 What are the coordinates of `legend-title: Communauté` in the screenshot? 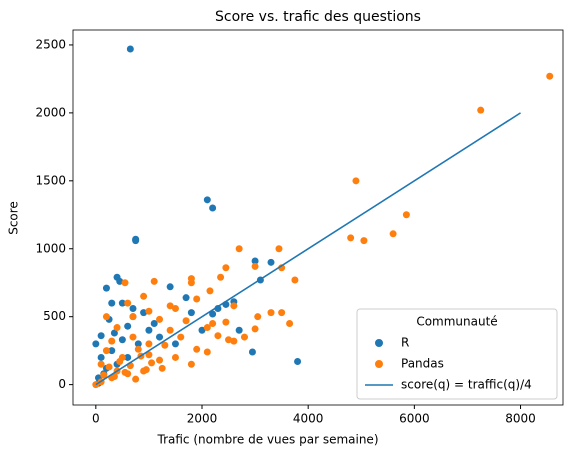 It's located at (456, 322).